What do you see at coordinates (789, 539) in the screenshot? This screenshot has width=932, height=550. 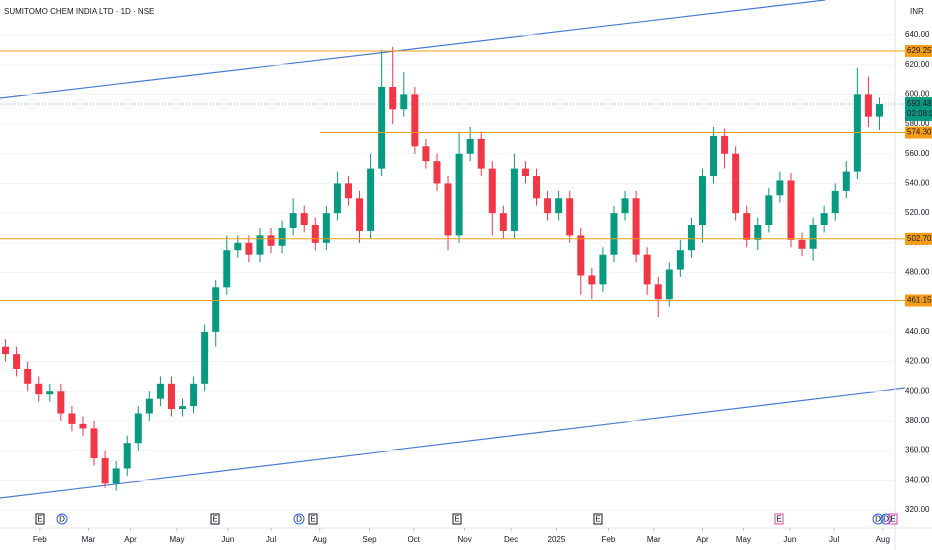 I see `x-tick-label: Jun` at bounding box center [789, 539].